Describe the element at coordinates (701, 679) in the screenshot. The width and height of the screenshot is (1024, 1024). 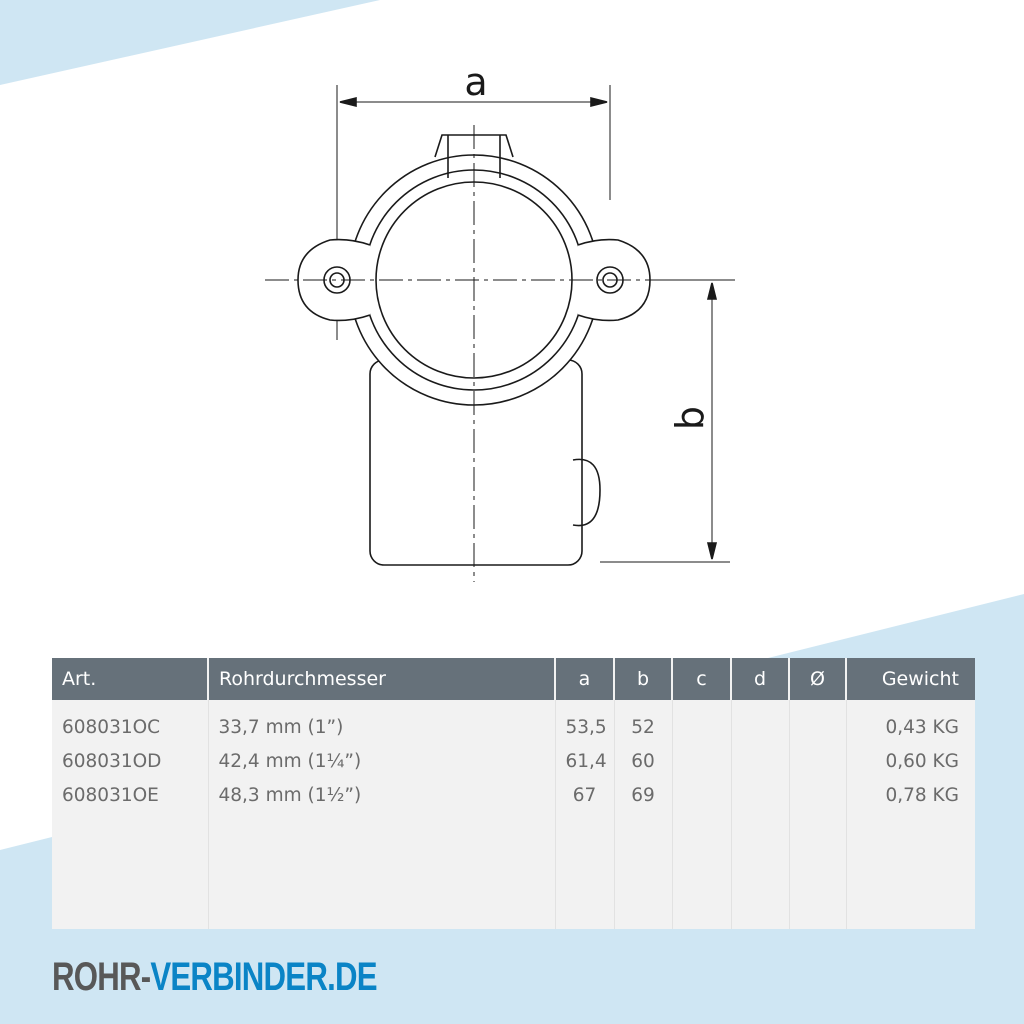
I see `header-c: c` at that location.